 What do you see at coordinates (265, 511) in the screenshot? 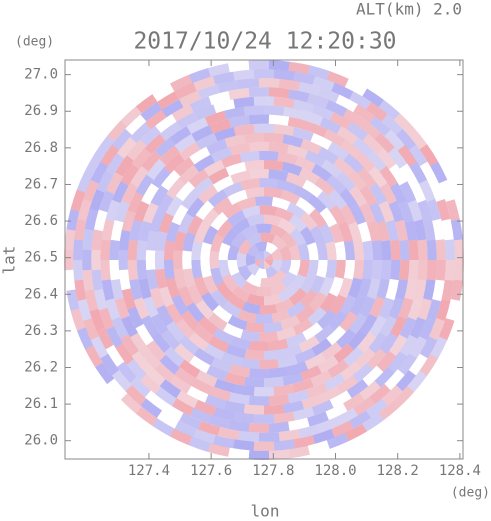
I see `x-axis-label: lon` at bounding box center [265, 511].